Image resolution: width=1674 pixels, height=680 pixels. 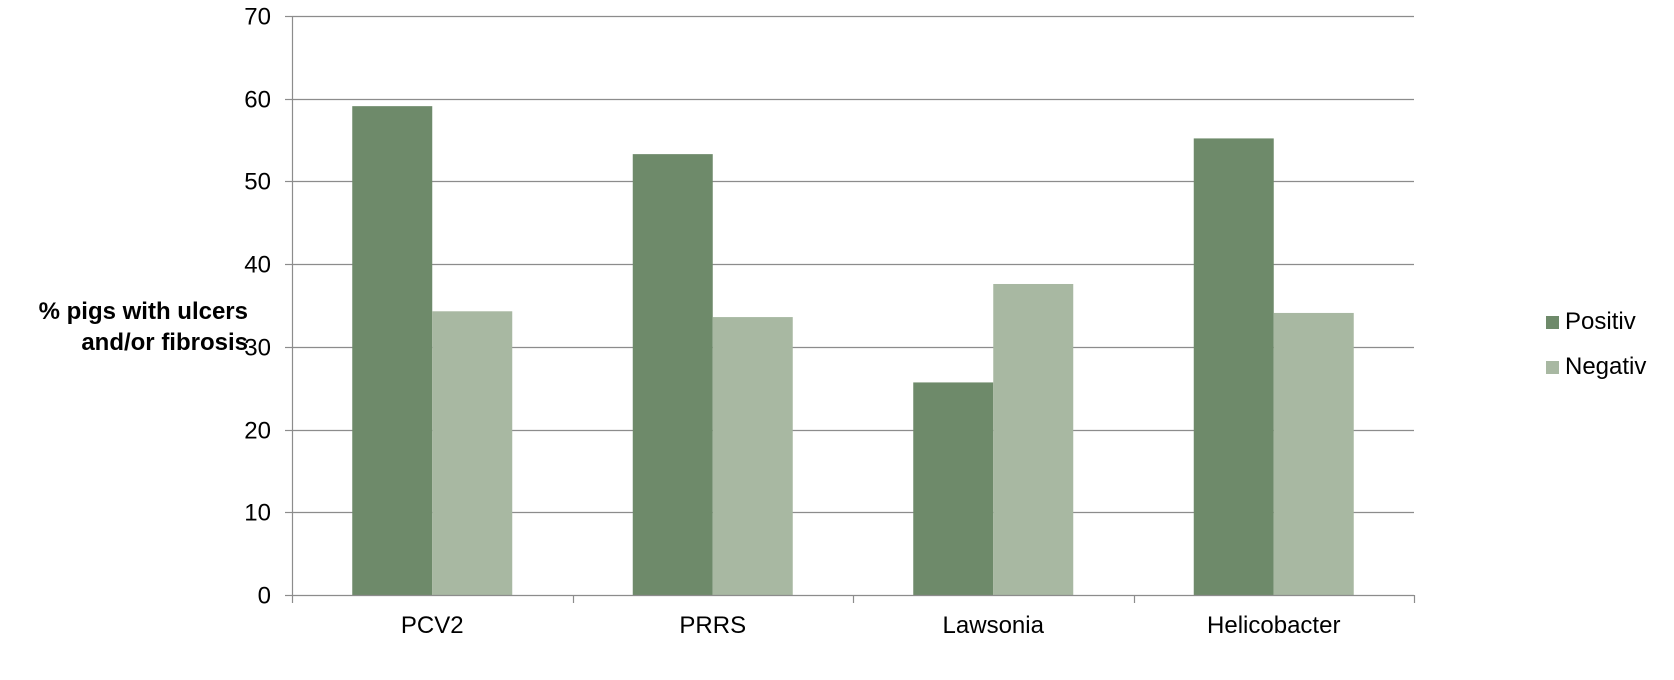 I want to click on y-axis-label-line-2: and/or fibrosis, so click(x=164, y=342).